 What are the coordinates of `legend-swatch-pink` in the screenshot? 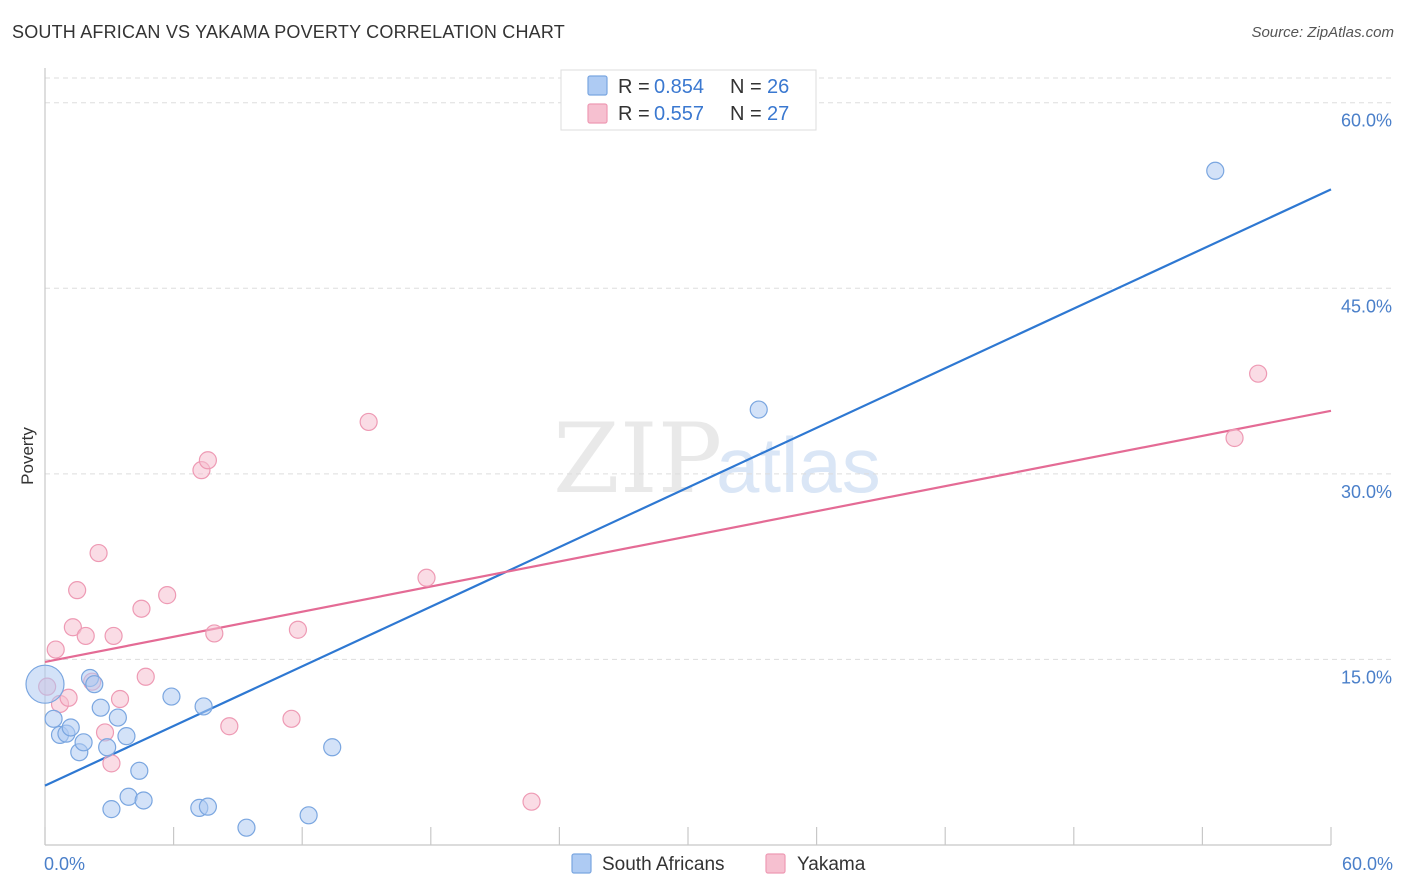 It's located at (597, 113).